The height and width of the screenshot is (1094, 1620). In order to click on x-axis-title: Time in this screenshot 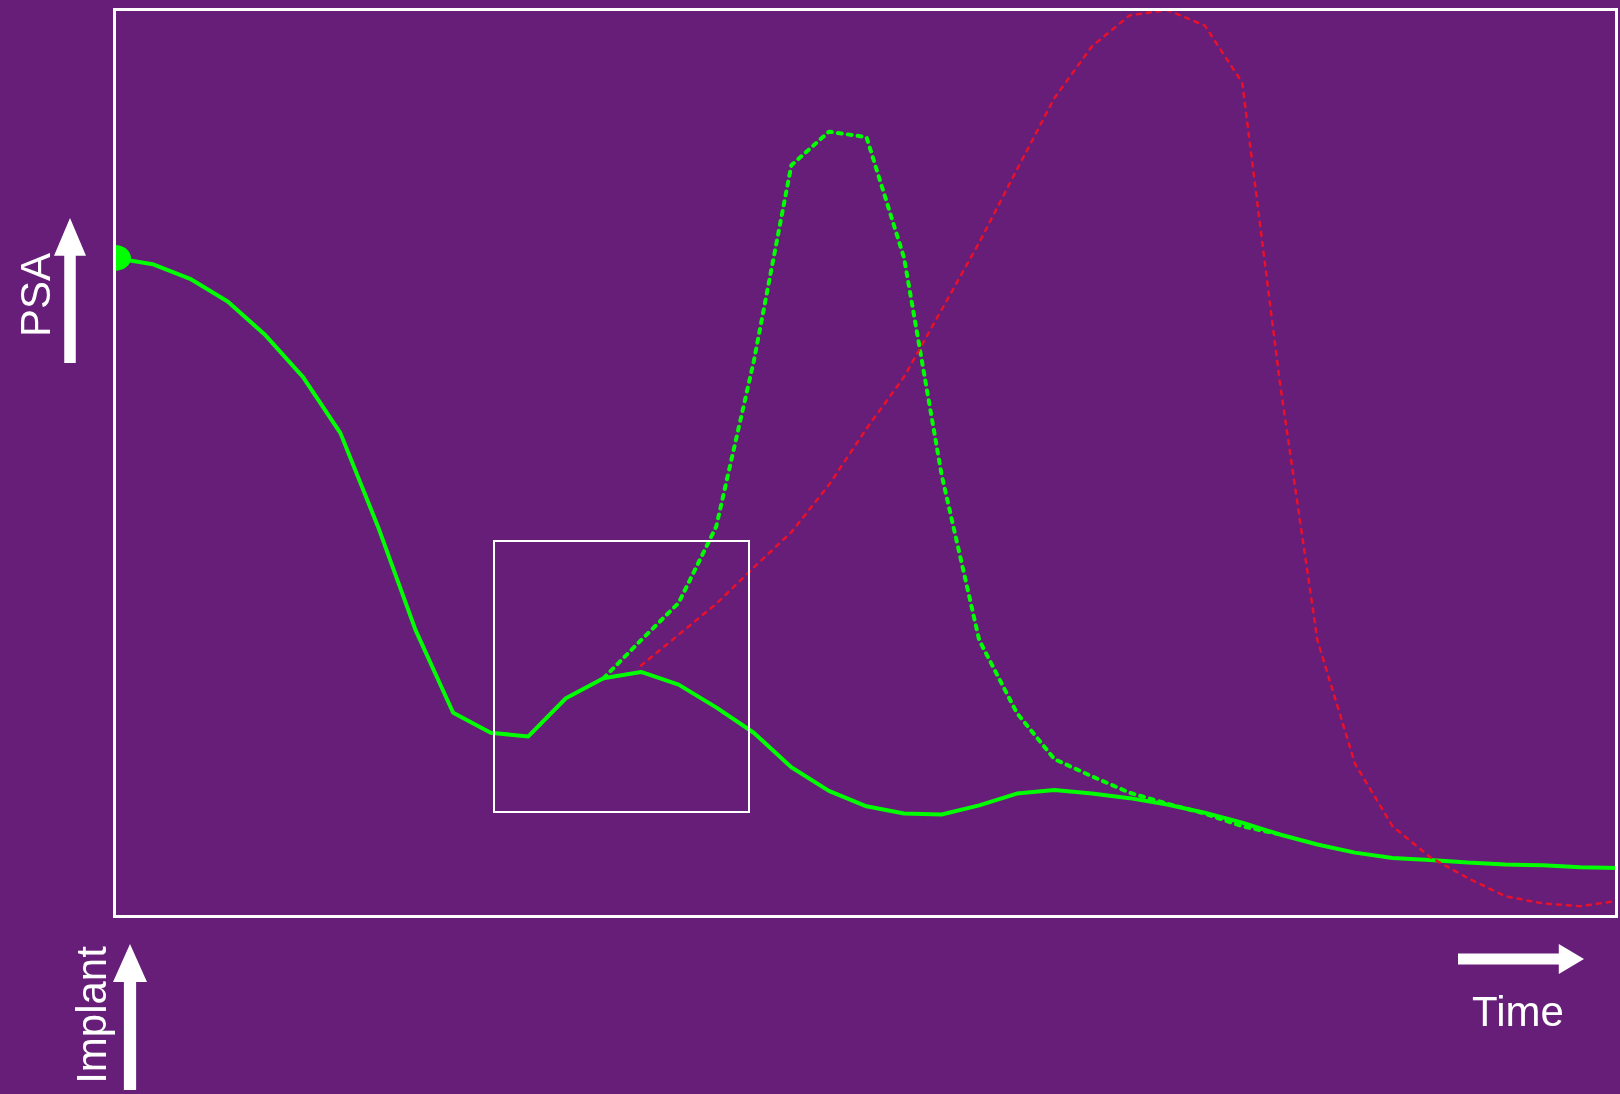, I will do `click(1518, 1012)`.